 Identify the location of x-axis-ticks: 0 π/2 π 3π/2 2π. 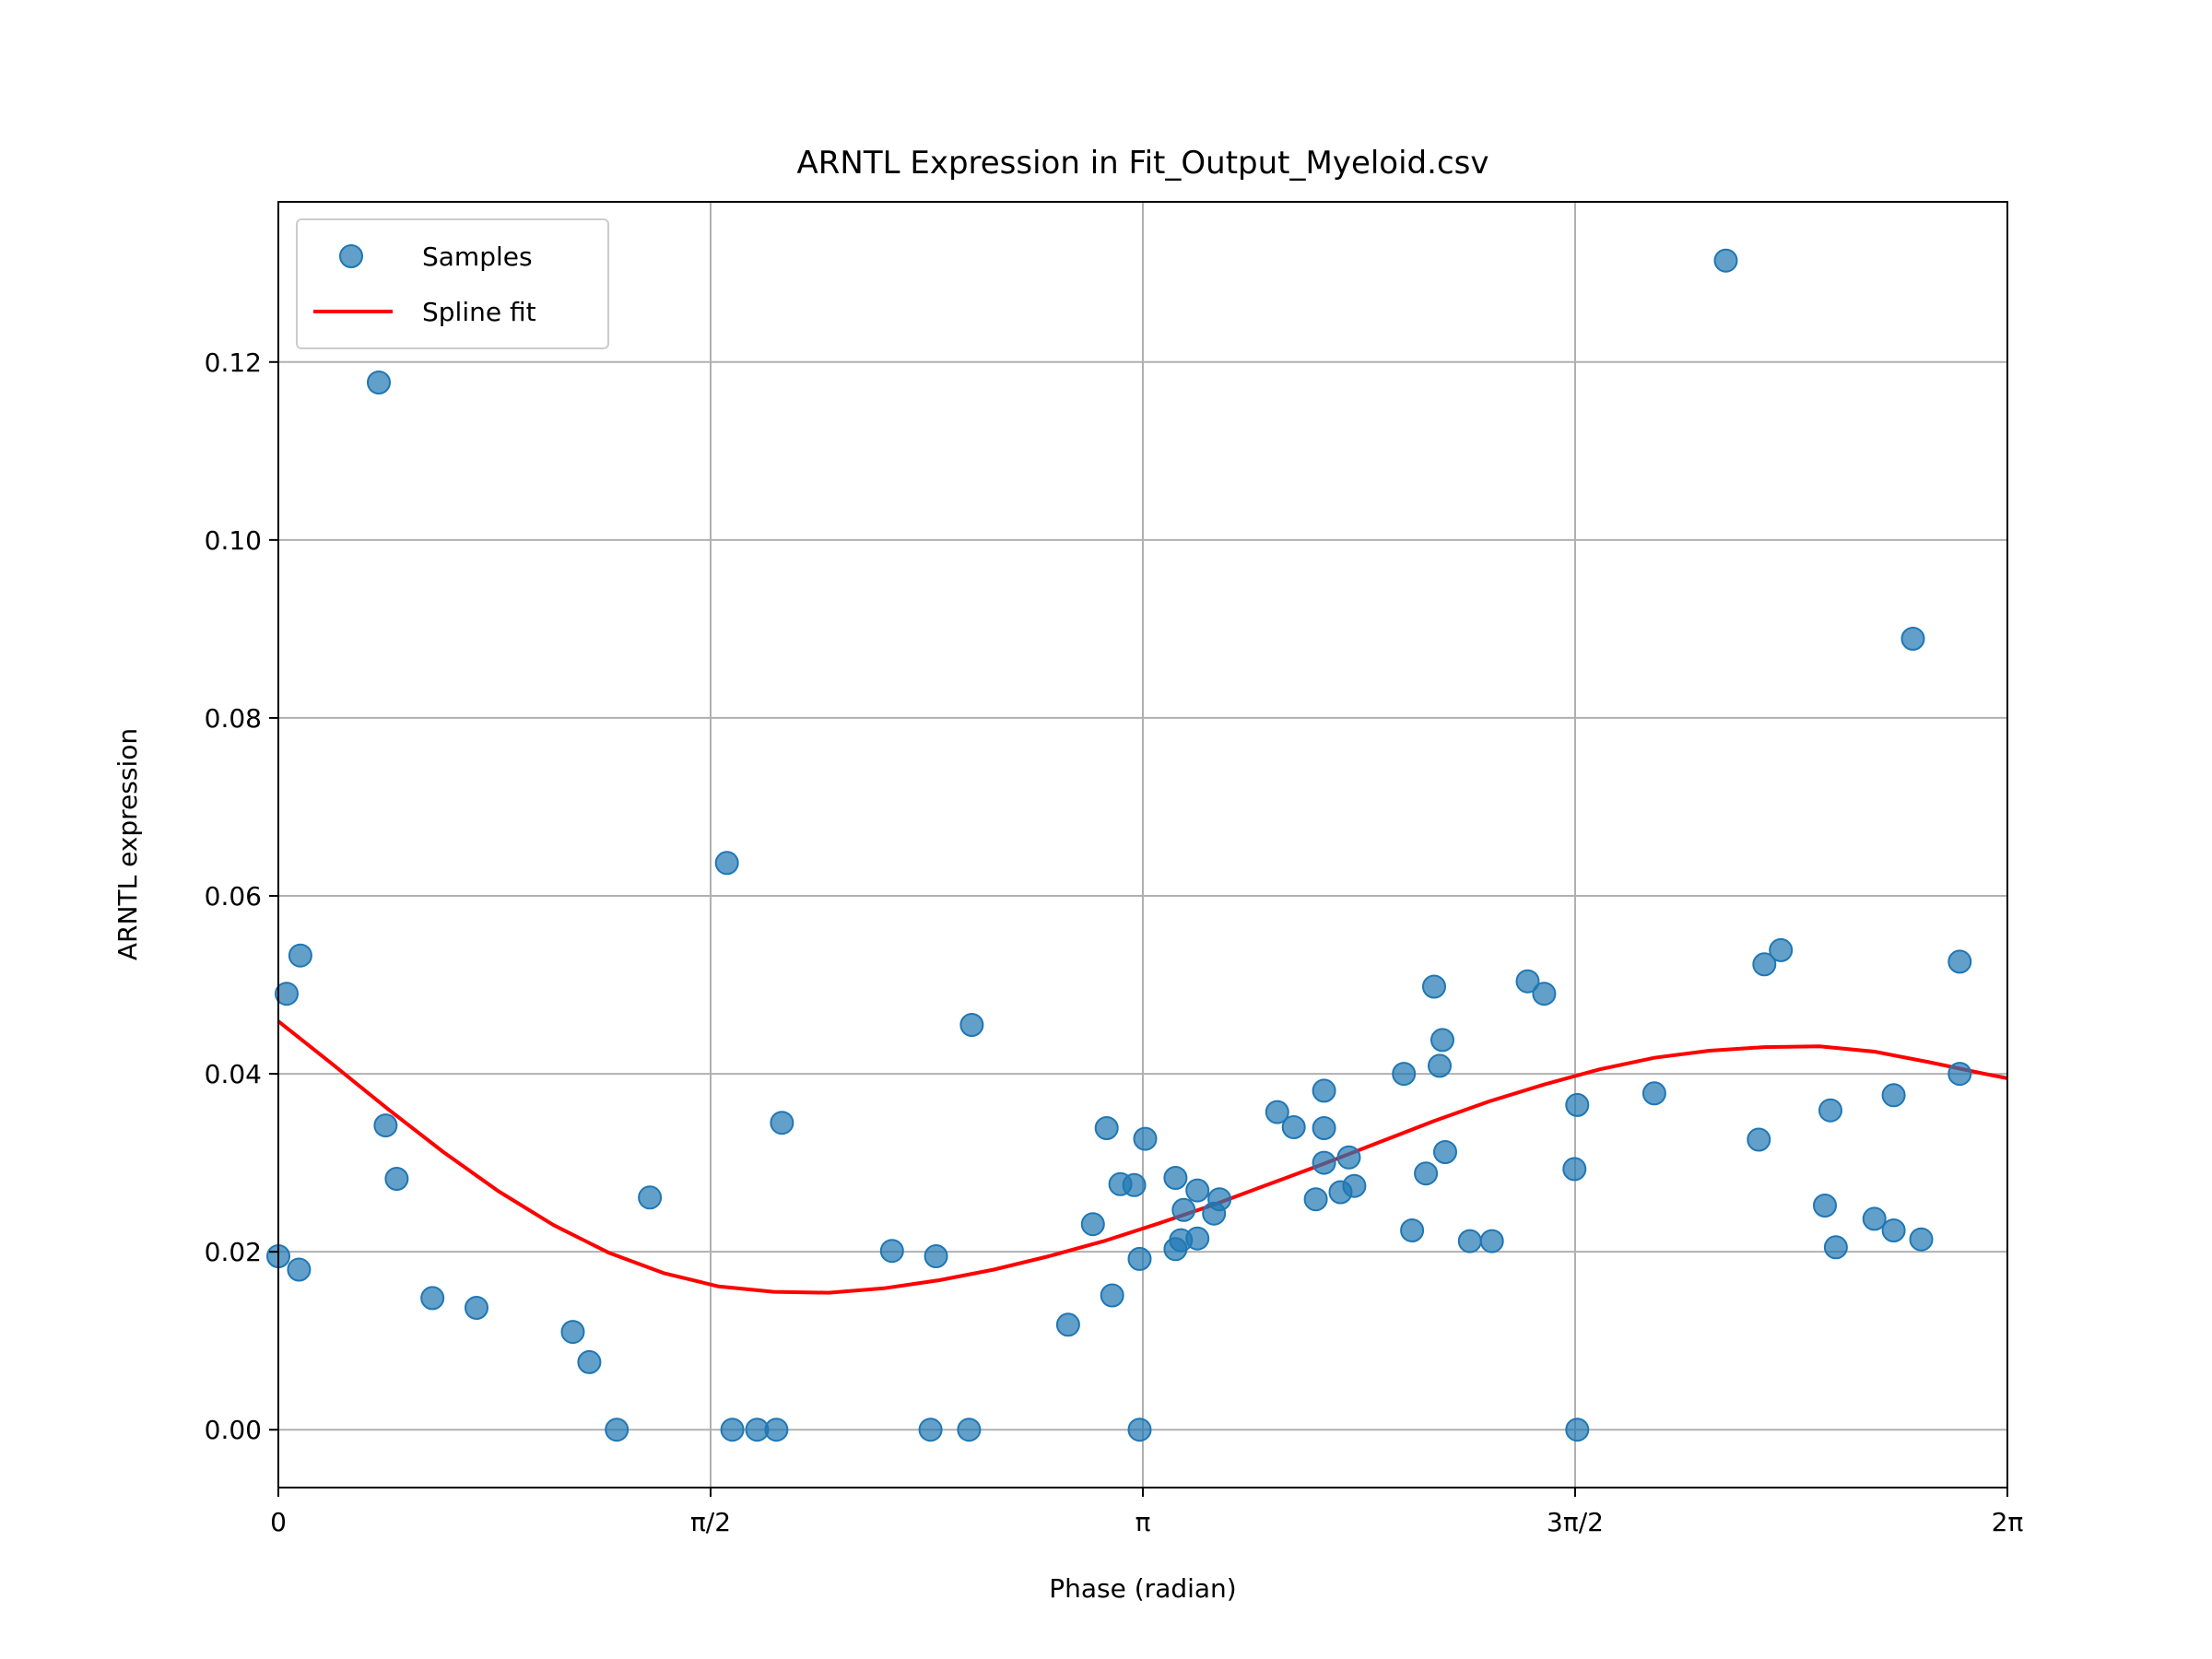
(1146, 1512).